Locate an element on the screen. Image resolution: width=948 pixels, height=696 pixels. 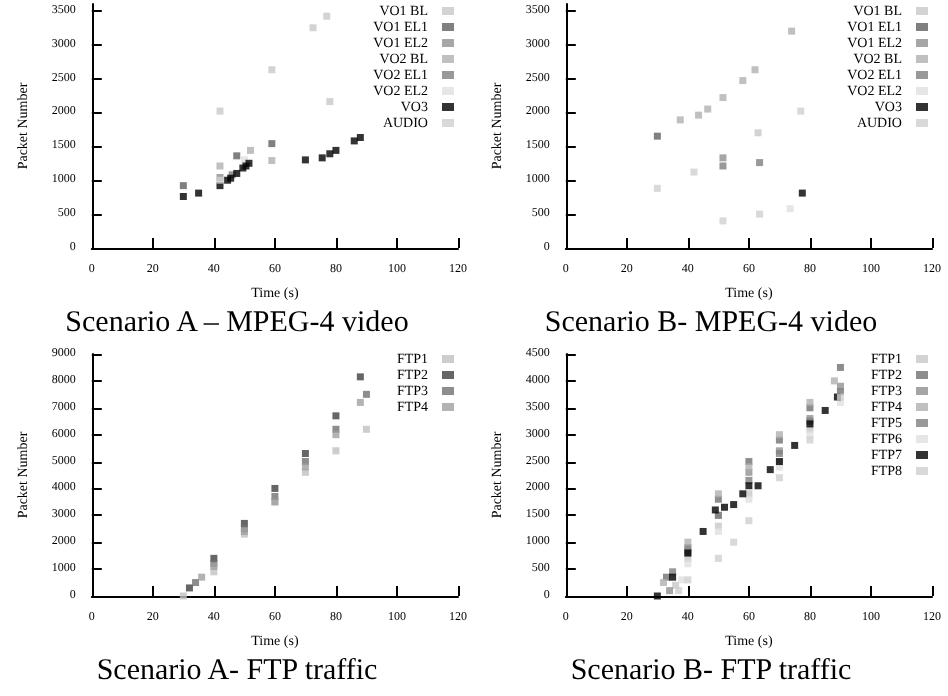
text: Scenario B- FTP traffic is located at coordinates (711, 671).